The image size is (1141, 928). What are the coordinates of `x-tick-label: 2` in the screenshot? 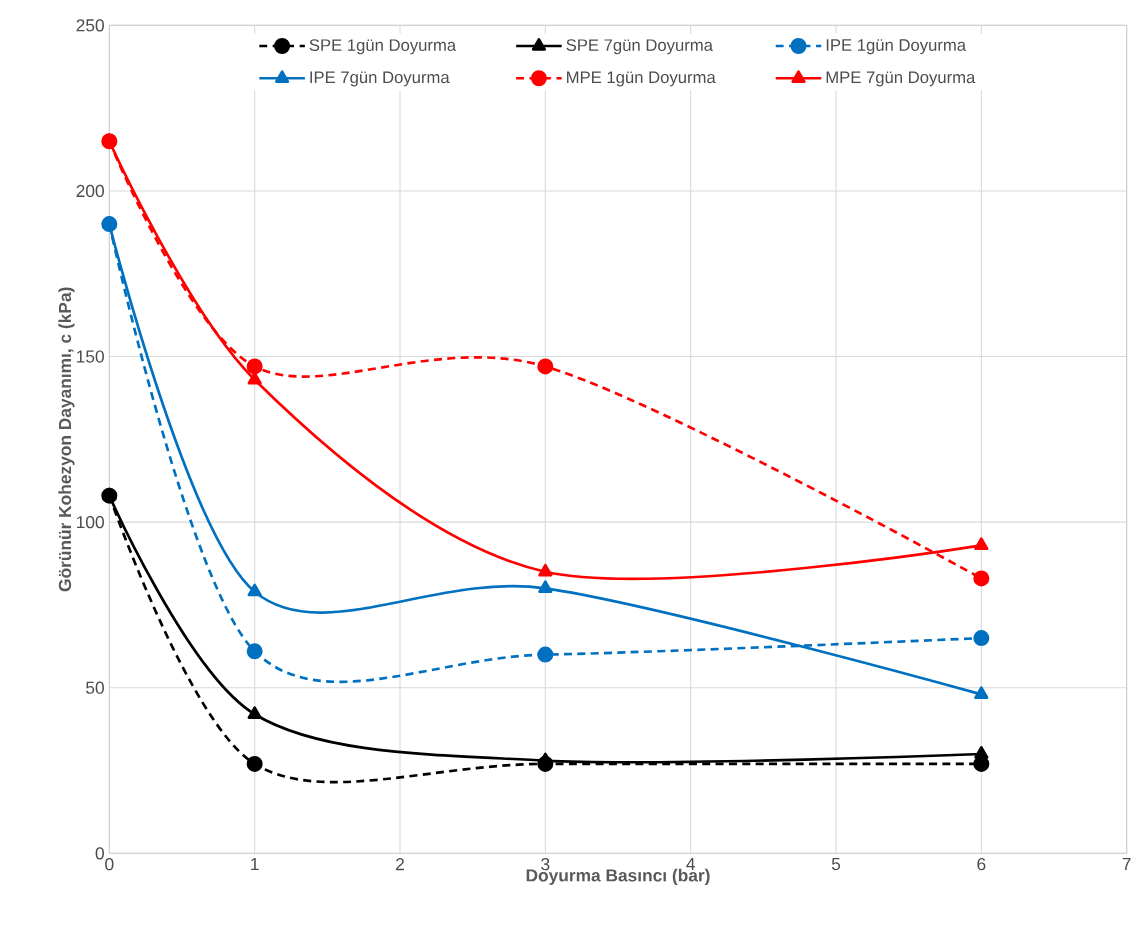 It's located at (400, 864).